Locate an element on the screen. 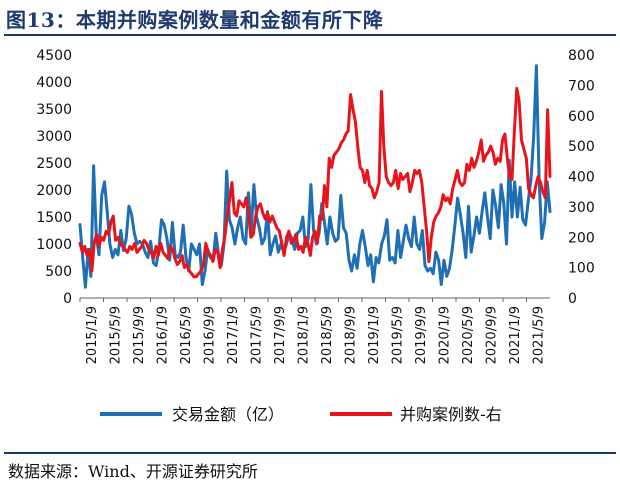  title-divider is located at coordinates (310, 35).